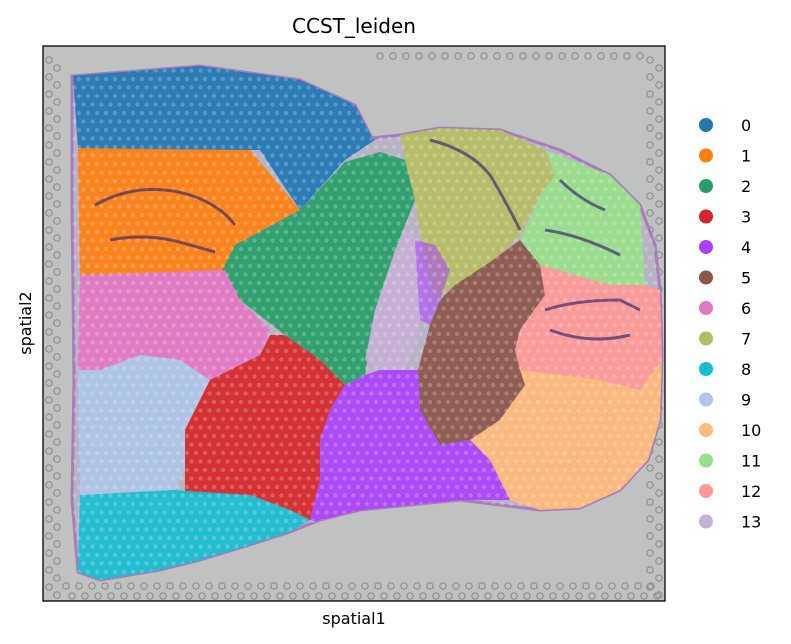  What do you see at coordinates (746, 125) in the screenshot?
I see `legend-label-0: 0` at bounding box center [746, 125].